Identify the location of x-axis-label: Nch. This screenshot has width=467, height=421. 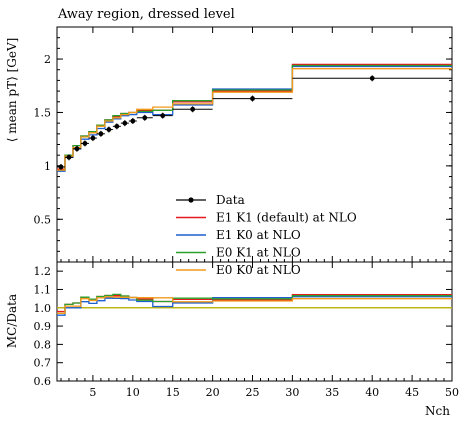
(437, 411).